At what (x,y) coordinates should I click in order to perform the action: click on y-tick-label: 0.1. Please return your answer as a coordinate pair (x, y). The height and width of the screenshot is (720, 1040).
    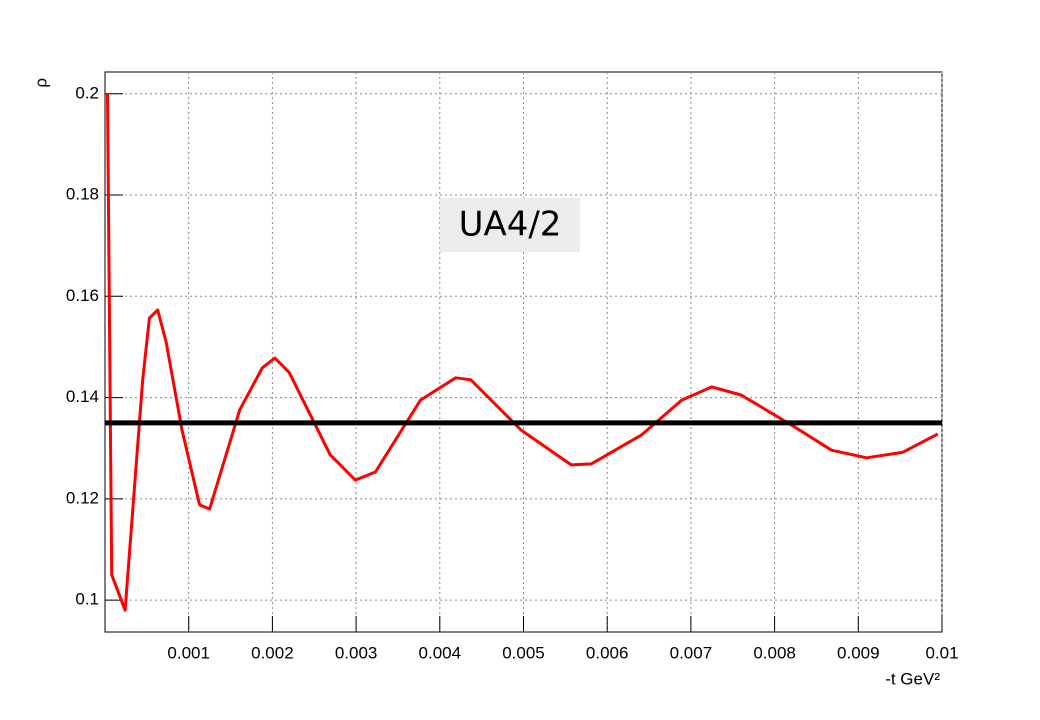
    Looking at the image, I should click on (87, 599).